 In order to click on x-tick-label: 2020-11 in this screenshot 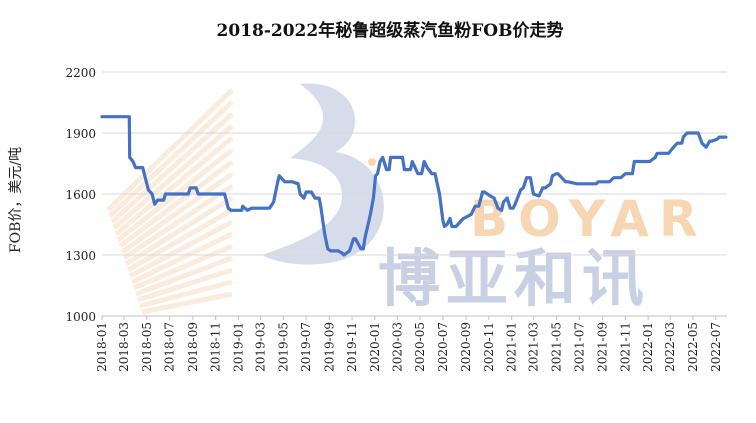, I will do `click(489, 347)`.